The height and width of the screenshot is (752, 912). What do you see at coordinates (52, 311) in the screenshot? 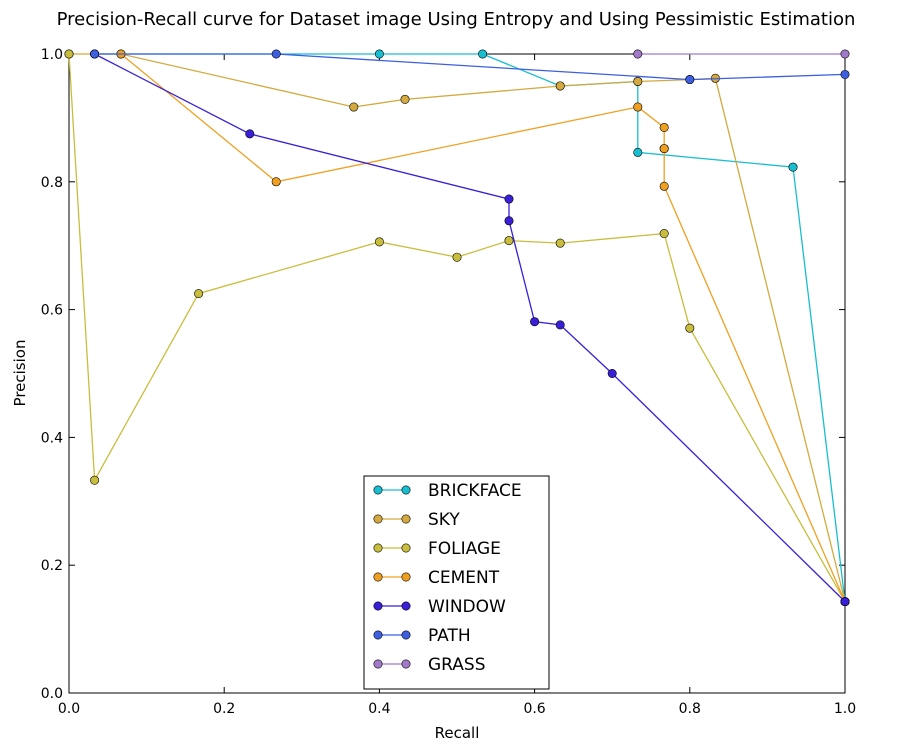
I see `y-tick-label: 0.6` at bounding box center [52, 311].